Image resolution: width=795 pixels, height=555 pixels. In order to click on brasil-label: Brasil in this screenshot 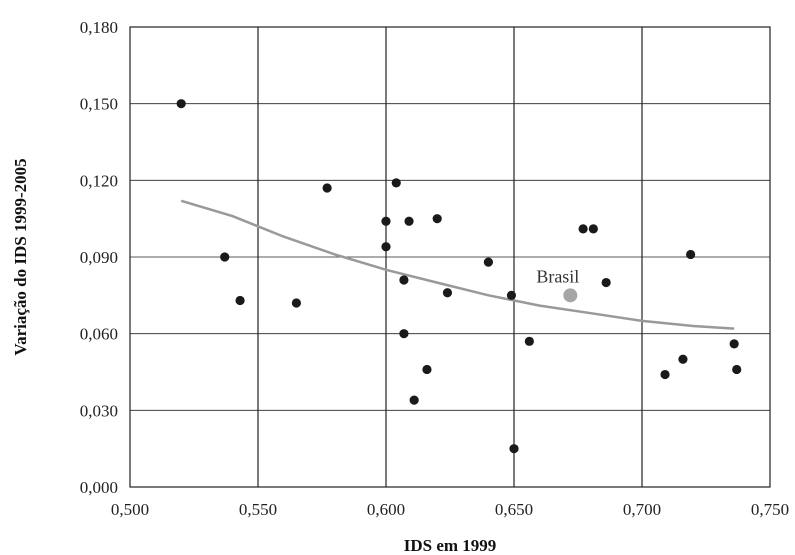, I will do `click(557, 276)`.